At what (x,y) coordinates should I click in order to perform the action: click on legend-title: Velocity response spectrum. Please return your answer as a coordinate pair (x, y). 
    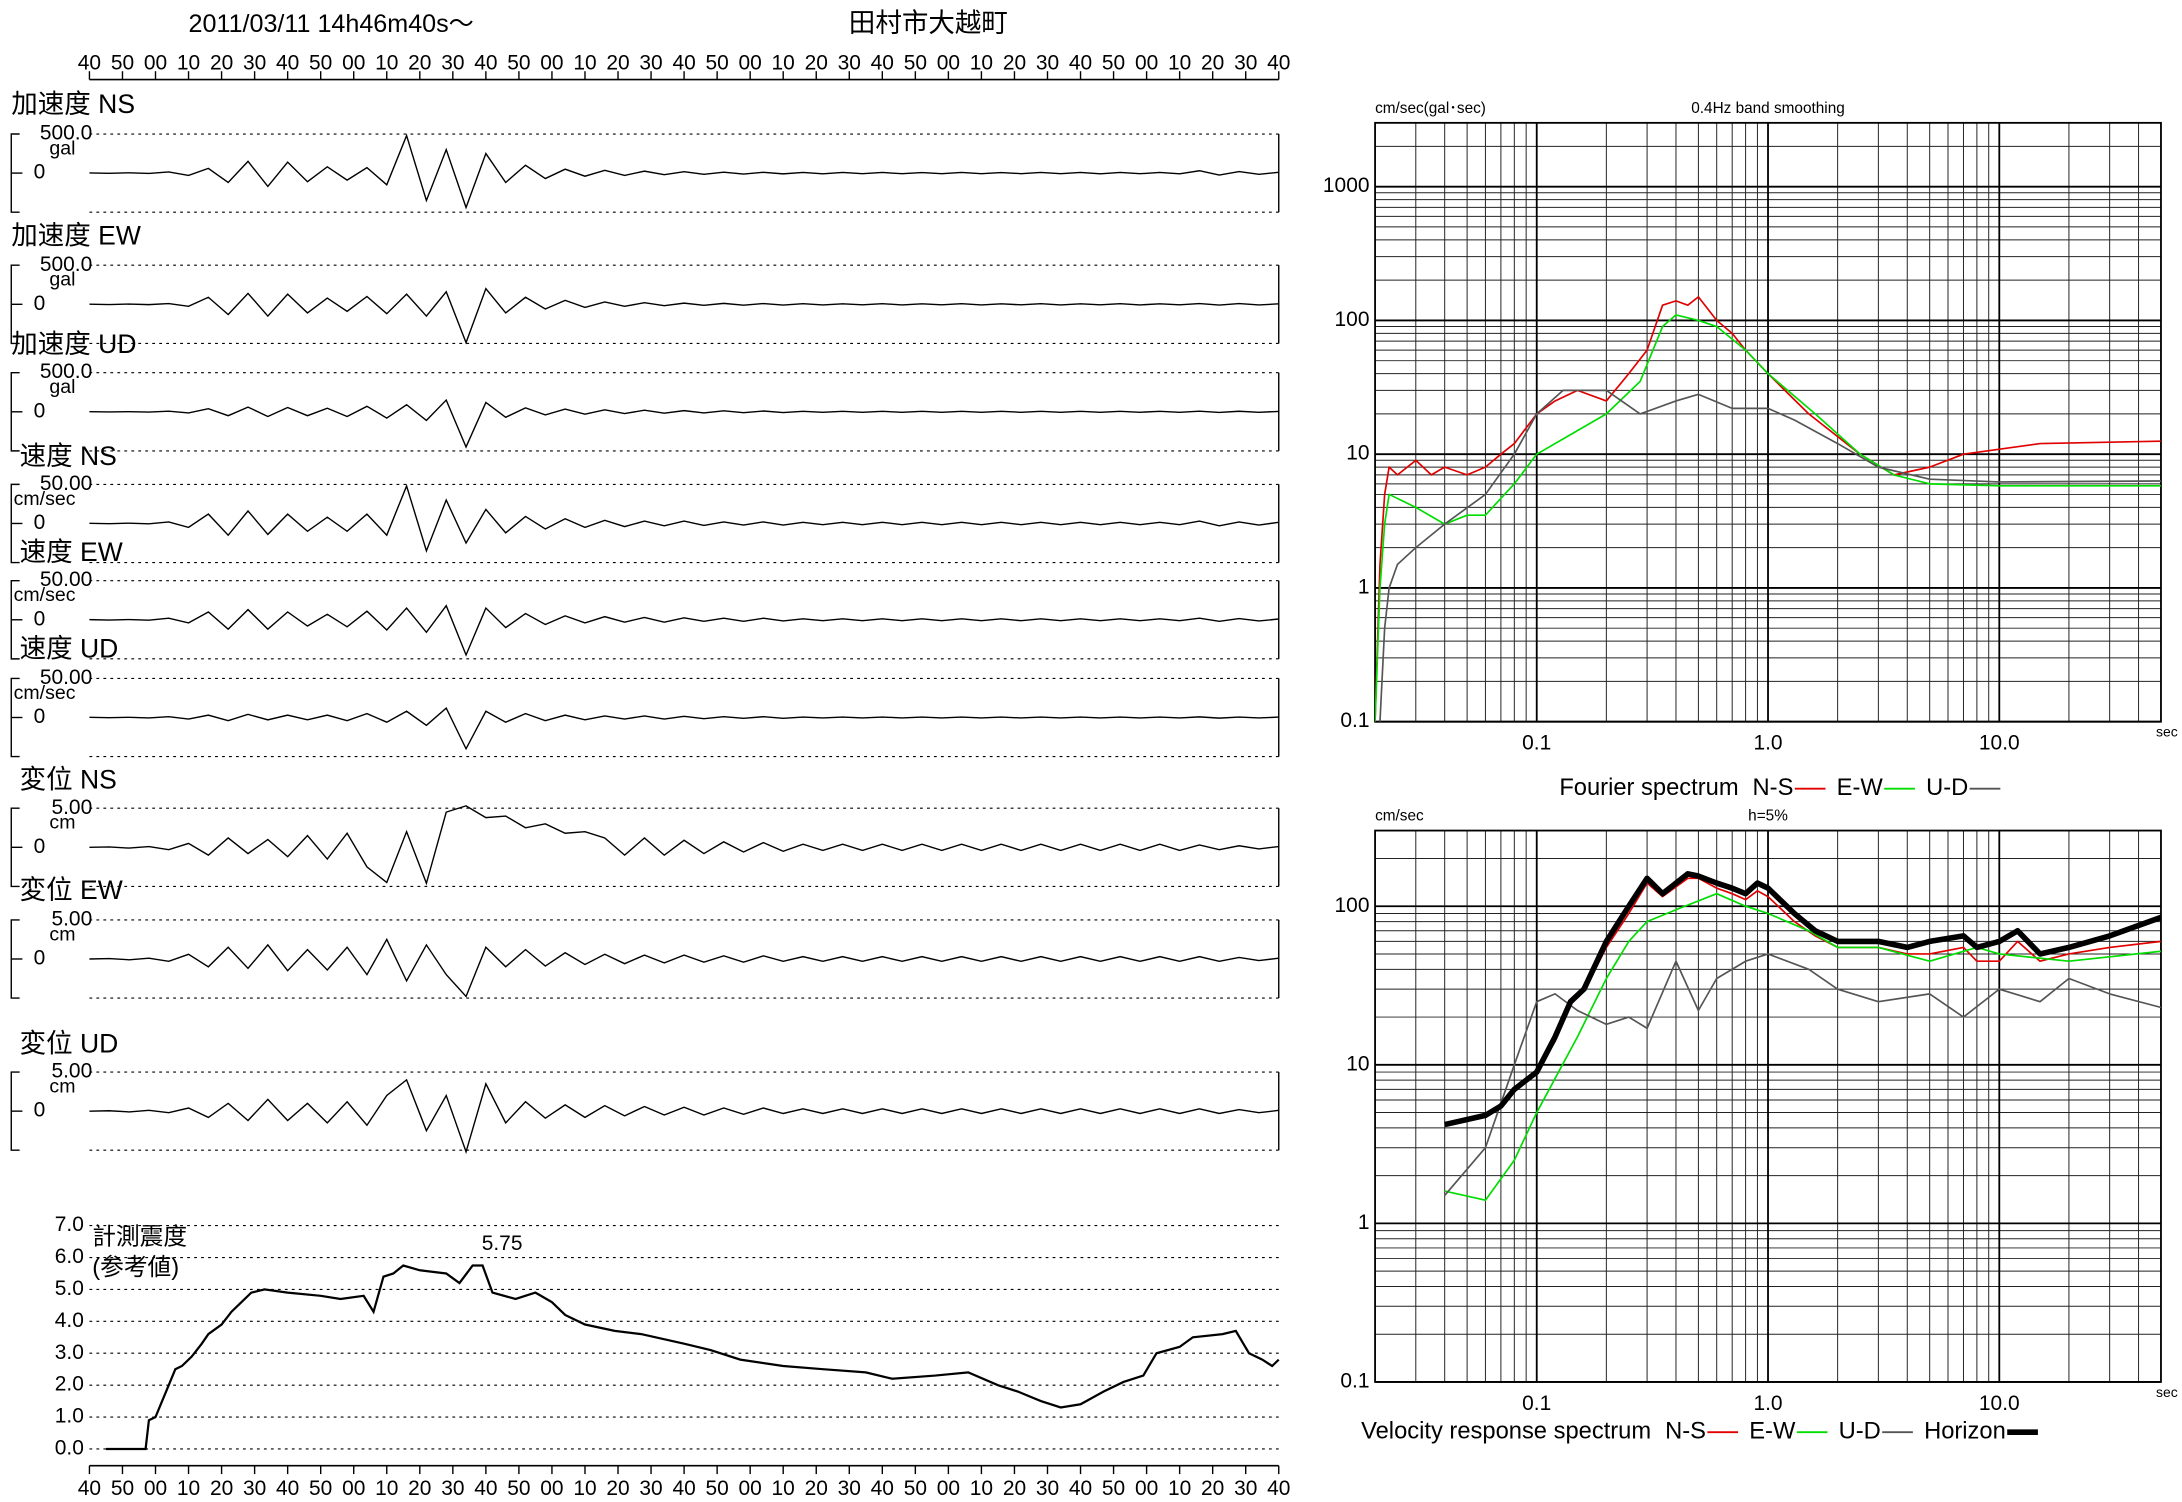
    Looking at the image, I should click on (1506, 1431).